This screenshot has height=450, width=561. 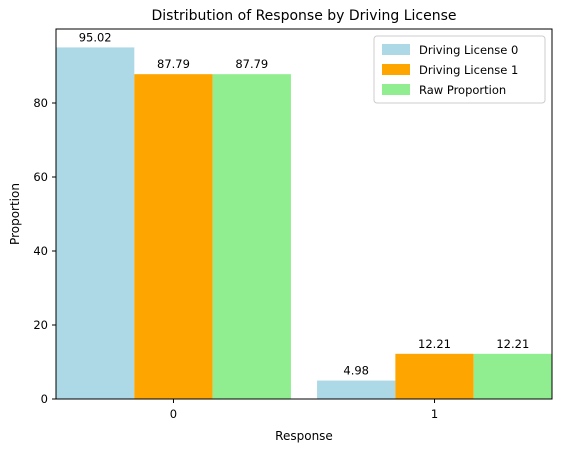 I want to click on y-tick-label: 20, so click(x=40, y=325).